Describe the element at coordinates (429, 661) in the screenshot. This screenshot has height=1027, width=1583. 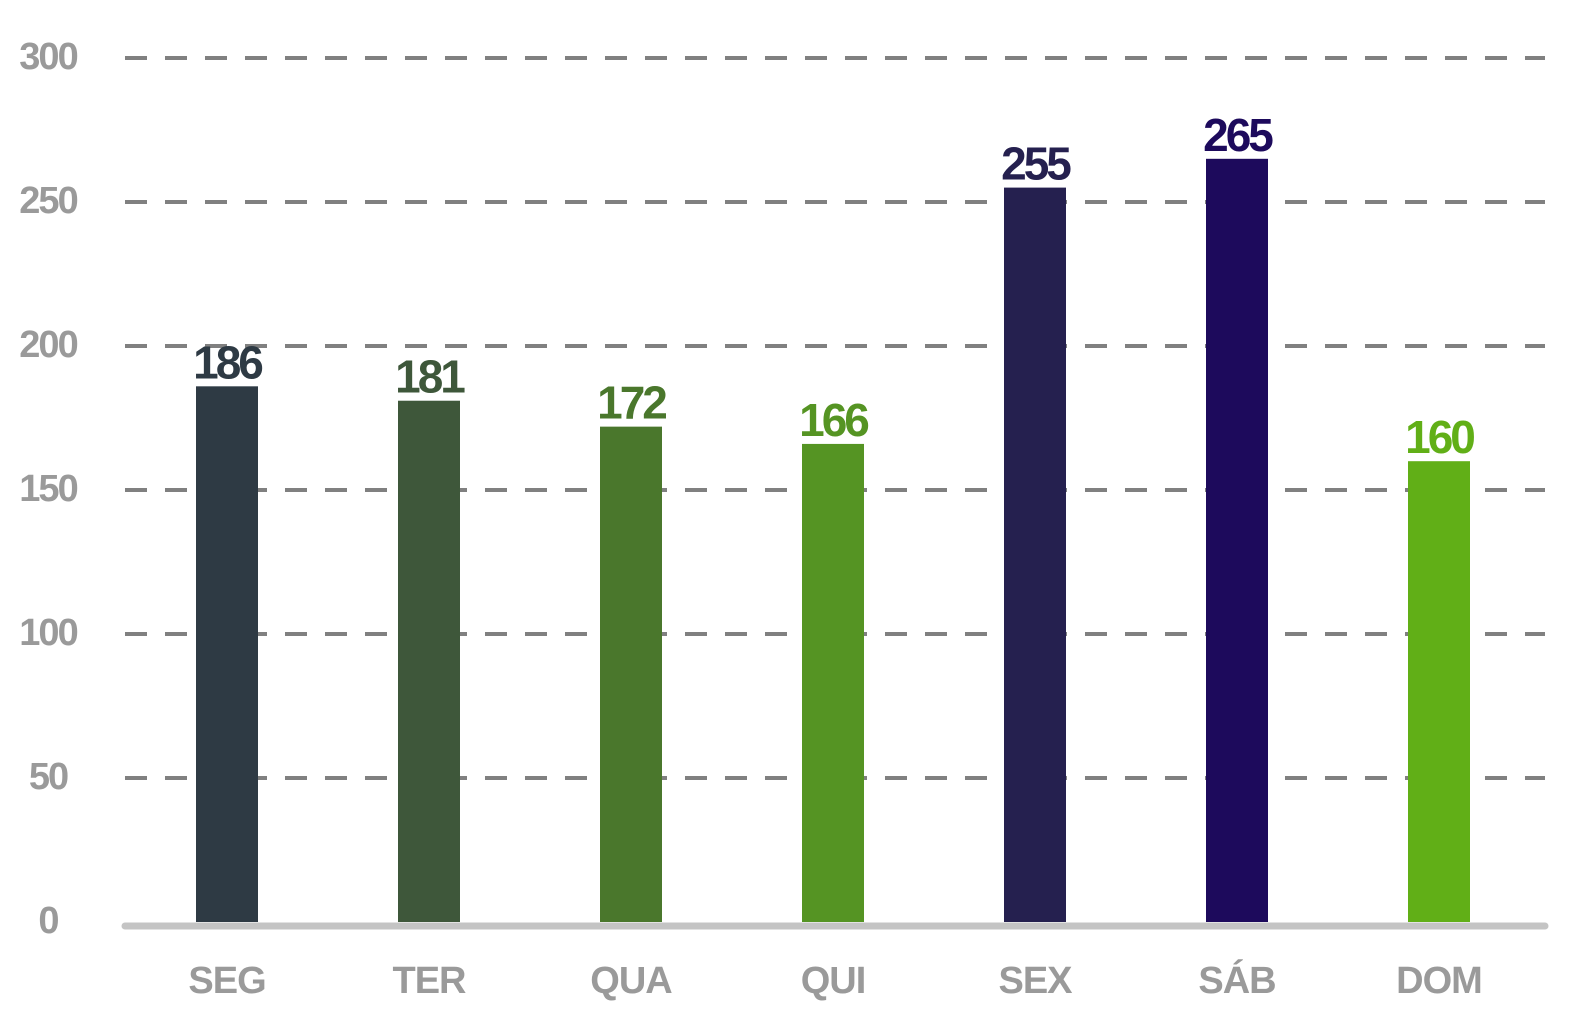
I see `bar-ter` at that location.